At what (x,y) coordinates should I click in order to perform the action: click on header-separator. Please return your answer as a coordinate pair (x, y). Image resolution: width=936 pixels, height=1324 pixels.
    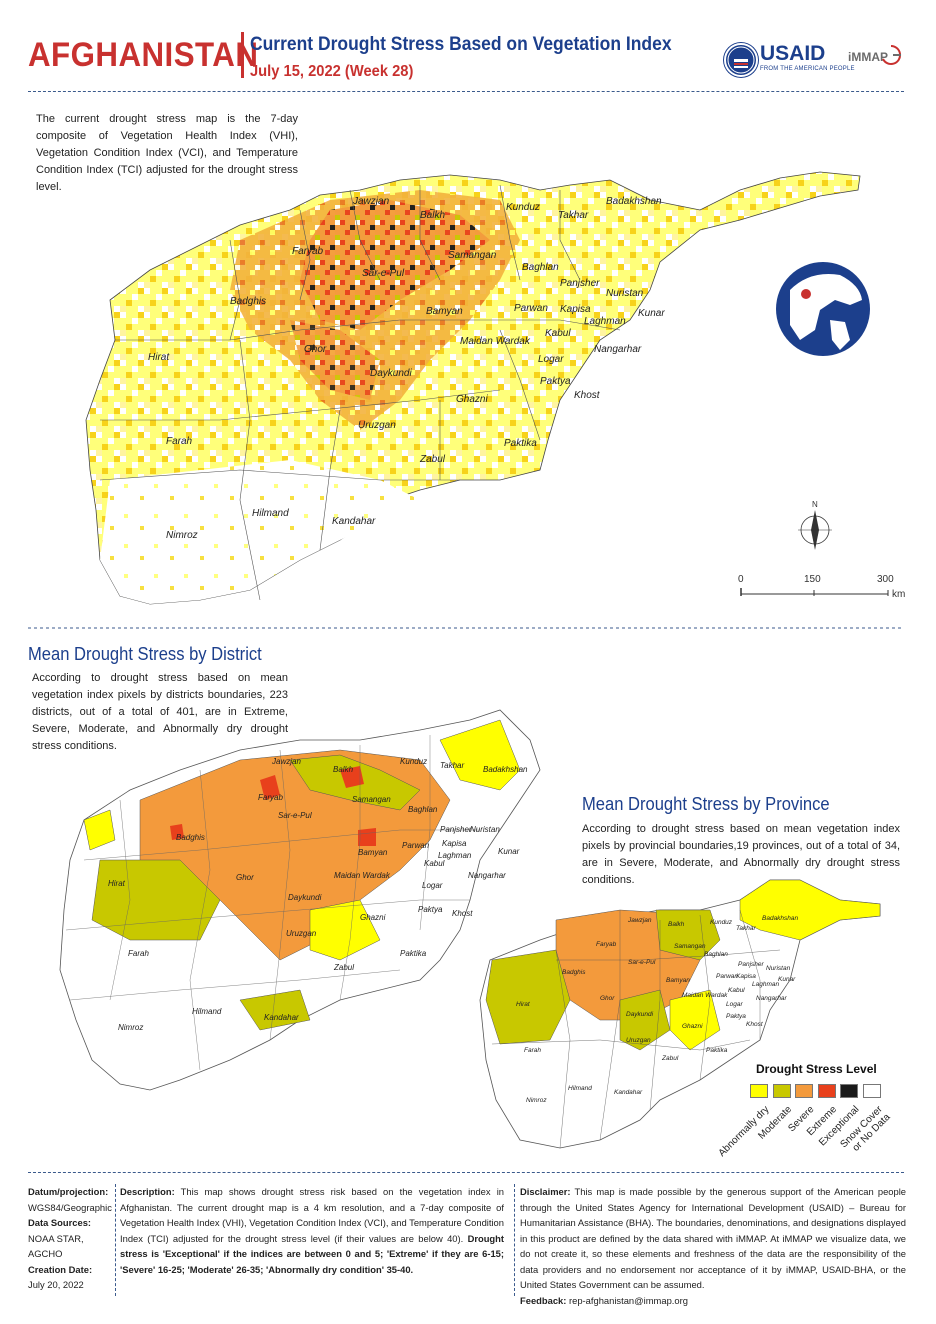
    Looking at the image, I should click on (466, 91).